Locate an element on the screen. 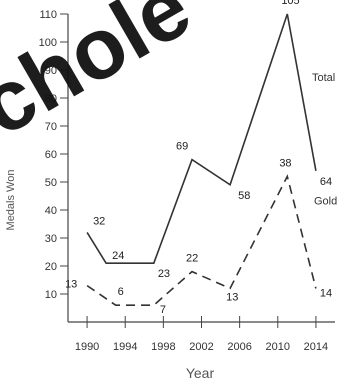  y-tick-label: 50 is located at coordinates (51, 183).